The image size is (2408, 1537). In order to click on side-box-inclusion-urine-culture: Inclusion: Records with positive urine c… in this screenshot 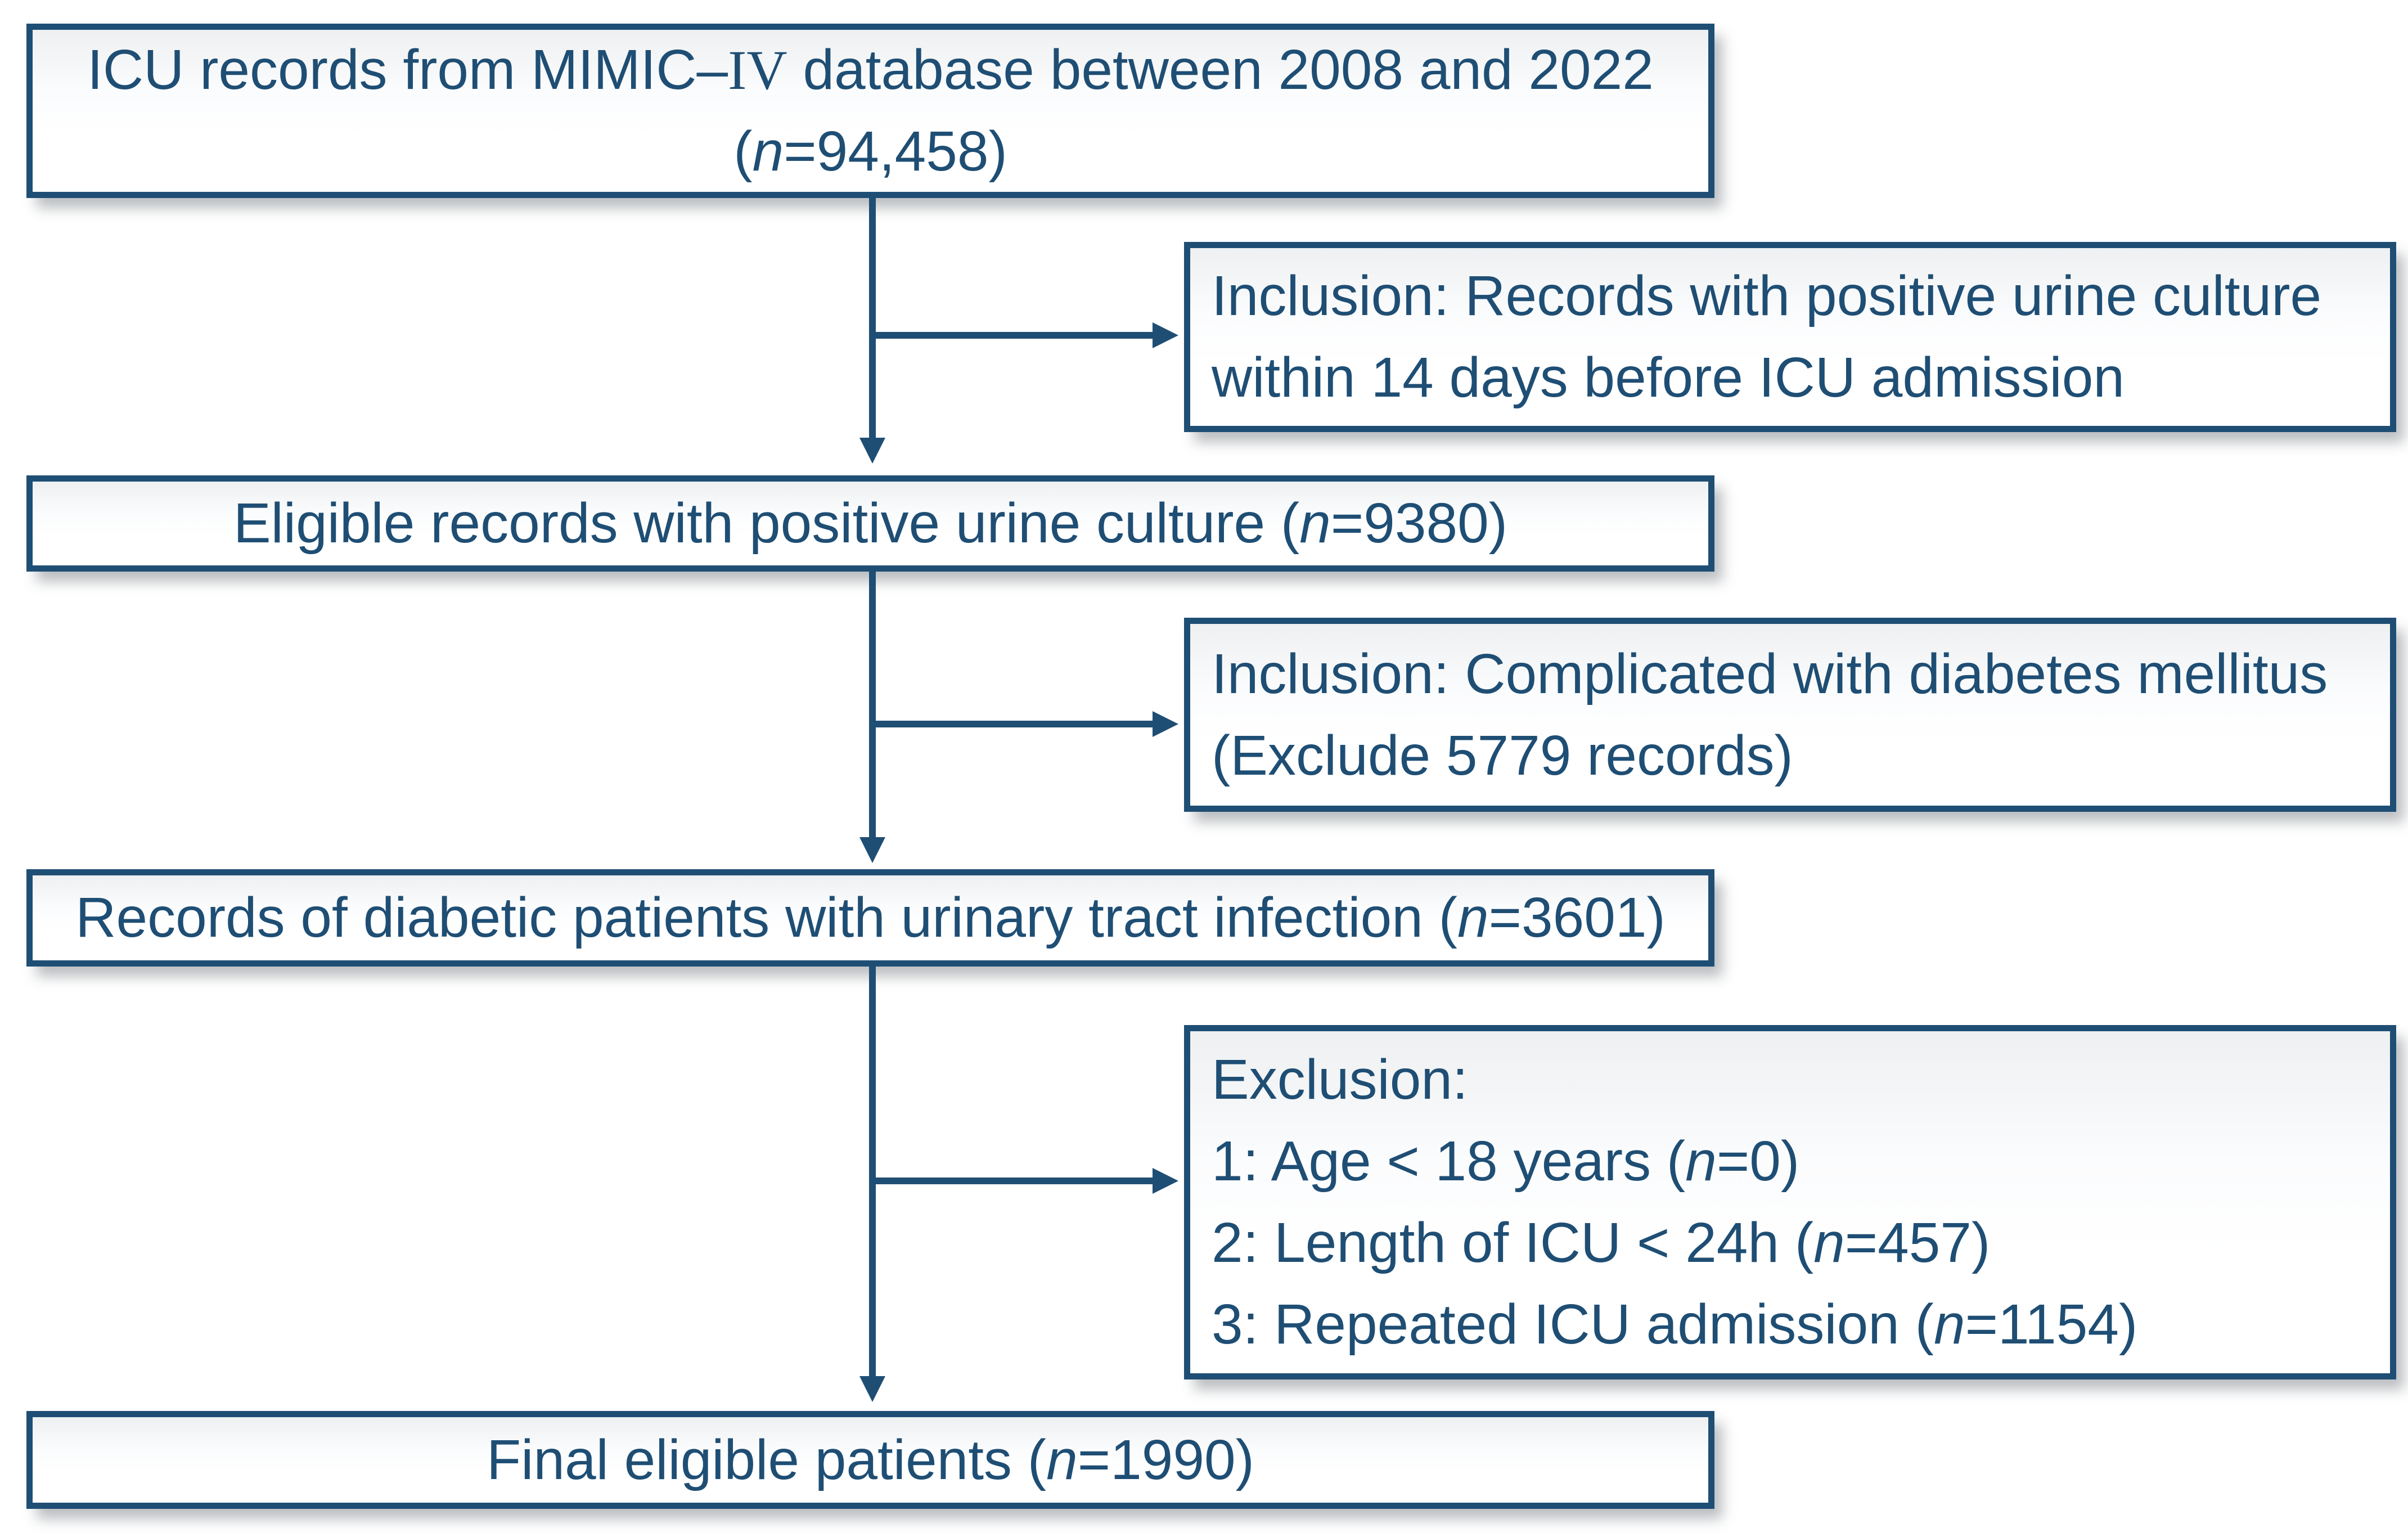, I will do `click(1790, 337)`.